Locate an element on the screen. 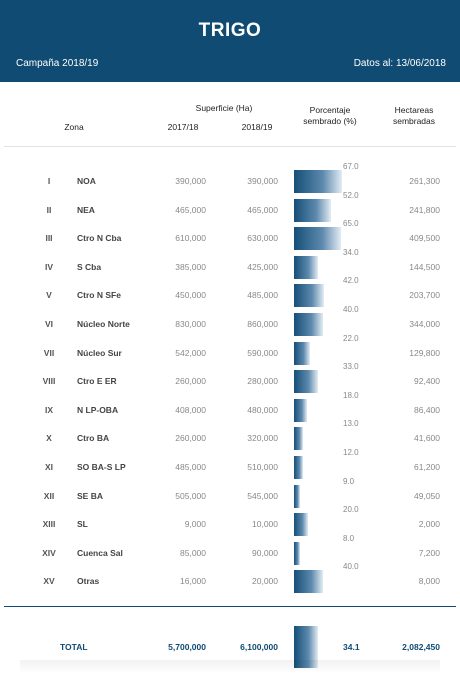 The width and height of the screenshot is (460, 674). total-row: TOTAL 5,700,000 6,100,000 34.1 2,082,450 is located at coordinates (230, 647).